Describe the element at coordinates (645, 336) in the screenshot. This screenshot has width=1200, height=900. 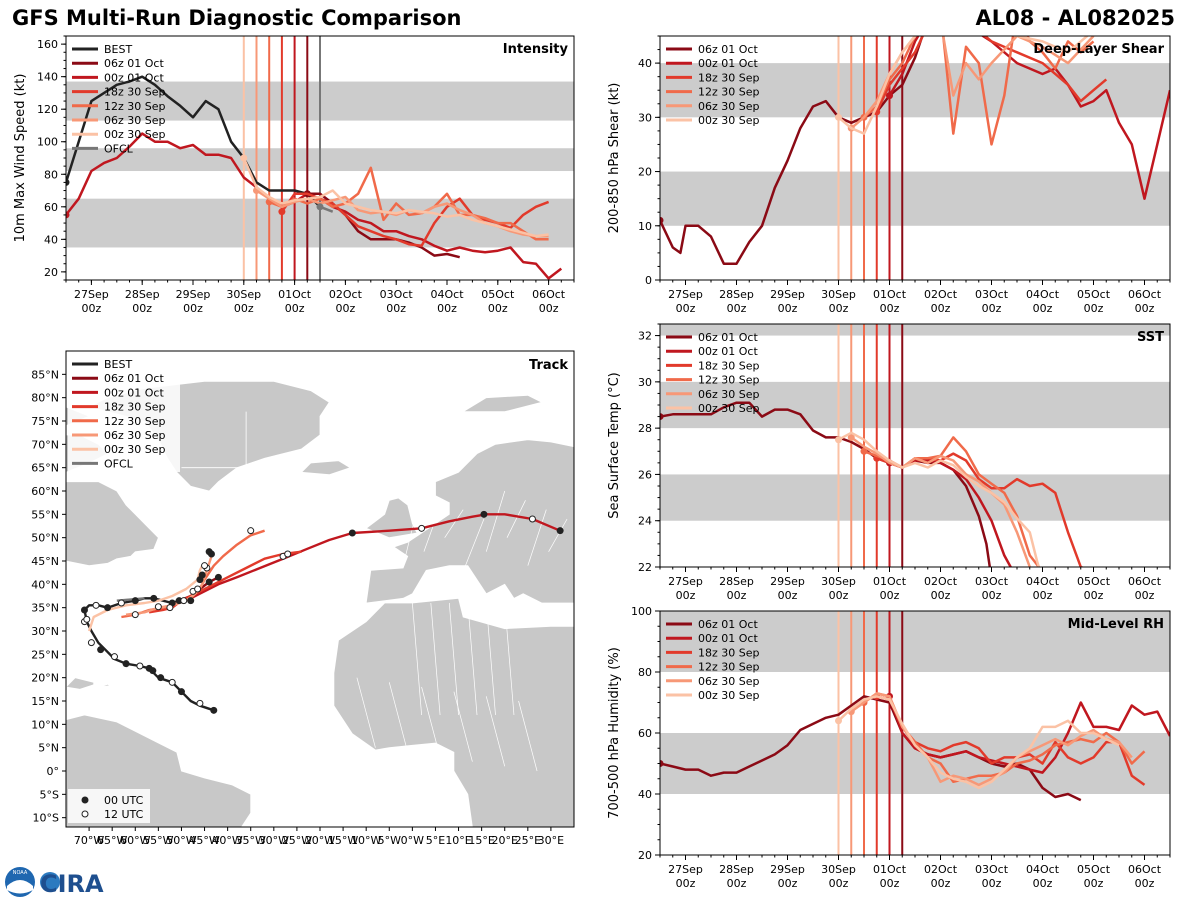
I see `y-tick-label: 32` at that location.